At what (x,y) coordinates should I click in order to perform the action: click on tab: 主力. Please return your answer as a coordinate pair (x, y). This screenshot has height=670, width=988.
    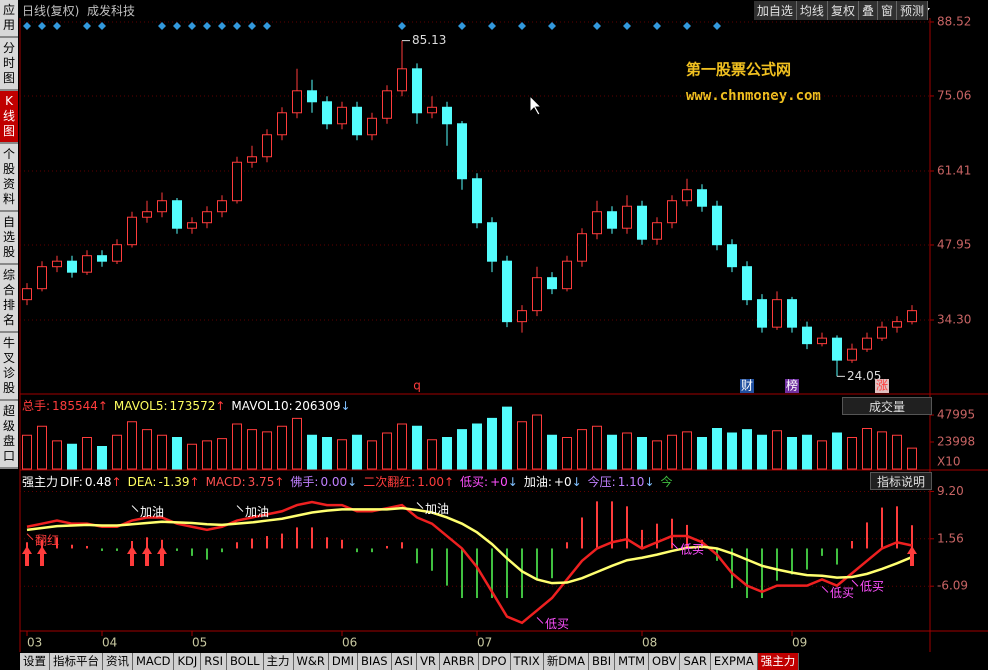
    Looking at the image, I should click on (278, 661).